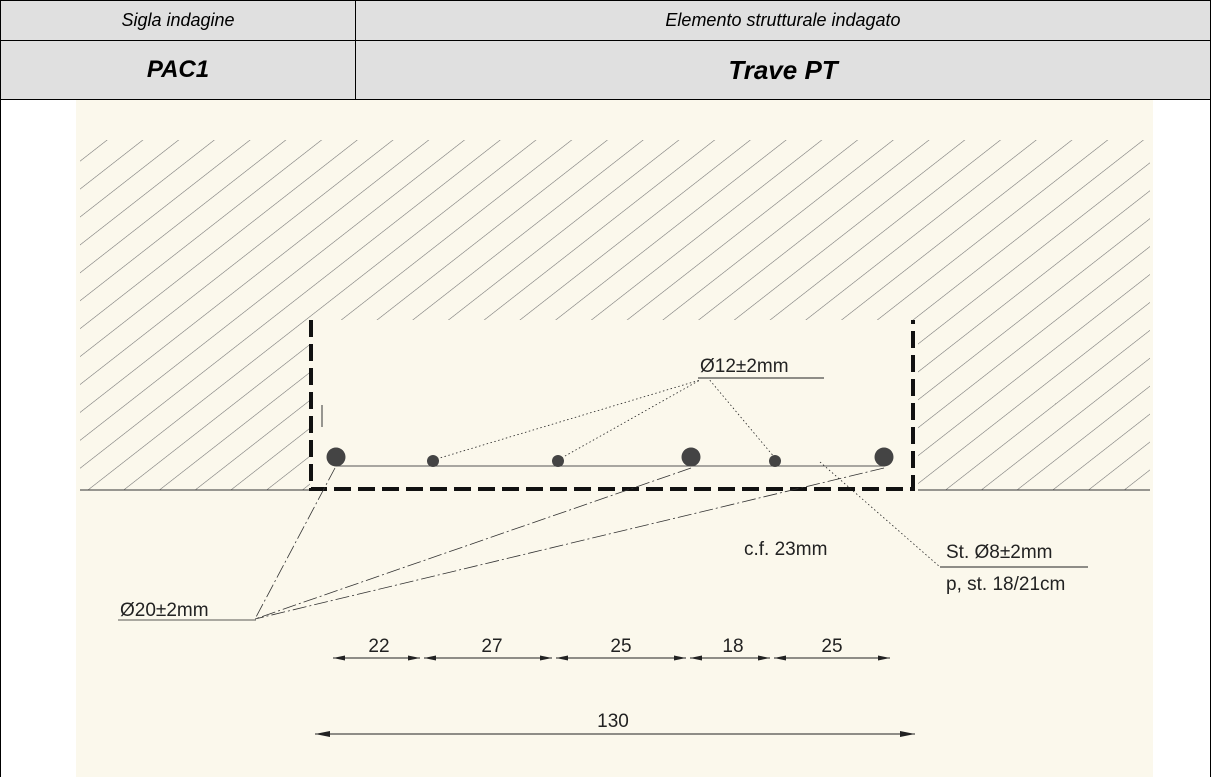  Describe the element at coordinates (615, 686) in the screenshot. I see `dimensions-main: 22 27 25 18 25` at that location.